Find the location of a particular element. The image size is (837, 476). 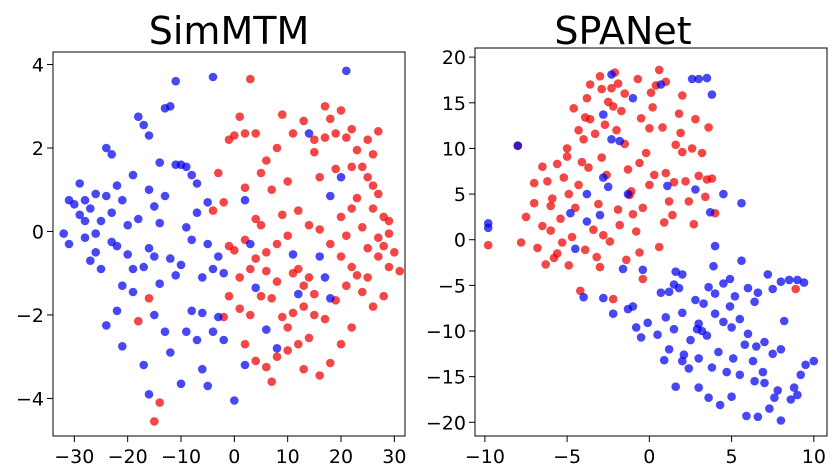

y-tick-label-spanet: −20 is located at coordinates (446, 423).